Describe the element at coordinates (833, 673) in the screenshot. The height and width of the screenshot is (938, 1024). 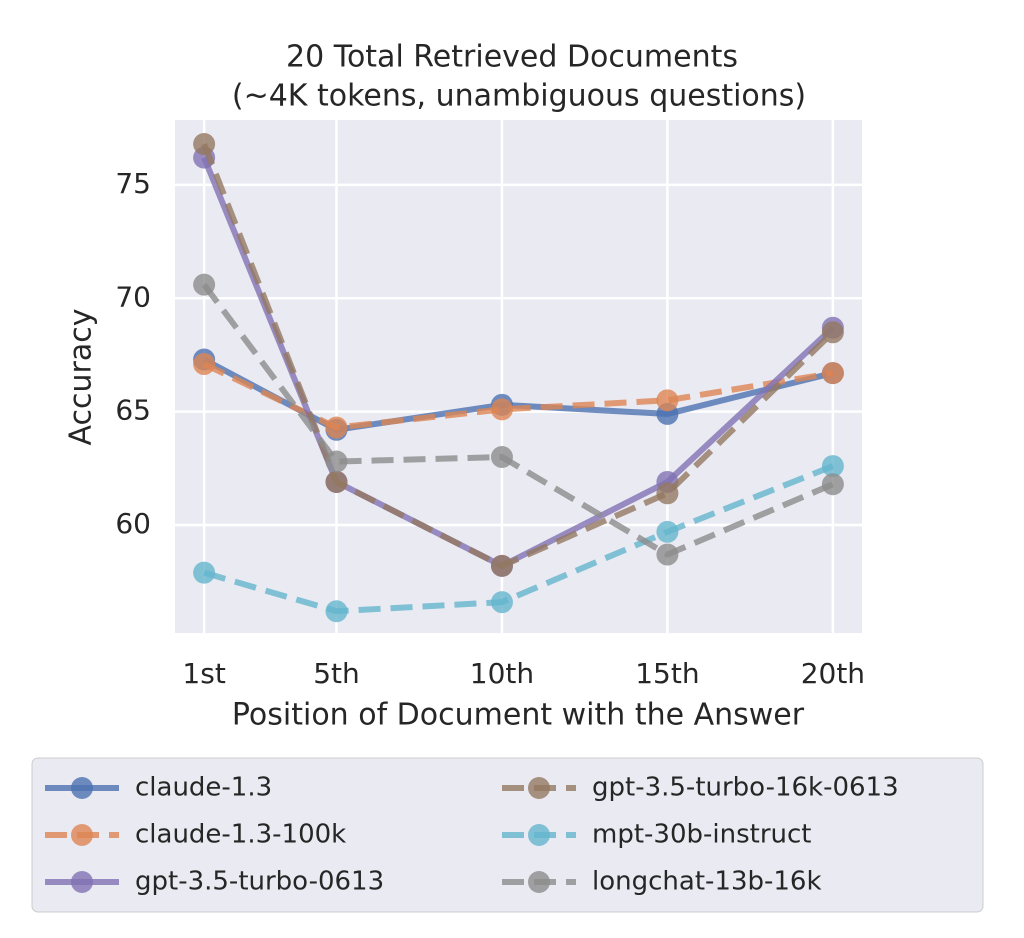
I see `x-tick-label: 20th` at that location.